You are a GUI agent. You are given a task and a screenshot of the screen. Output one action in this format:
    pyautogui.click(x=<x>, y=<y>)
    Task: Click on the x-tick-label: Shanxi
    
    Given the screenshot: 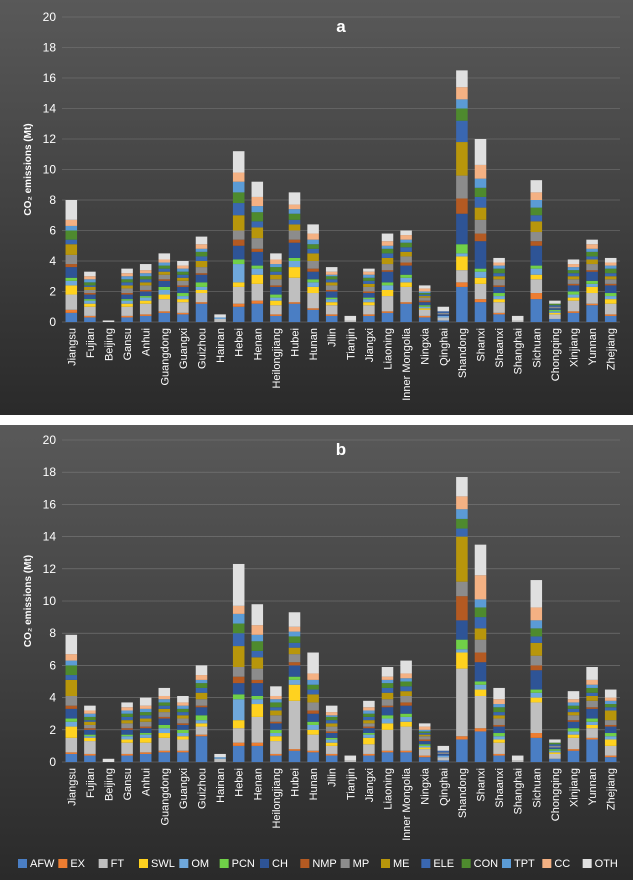 What is the action you would take?
    pyautogui.click(x=482, y=785)
    